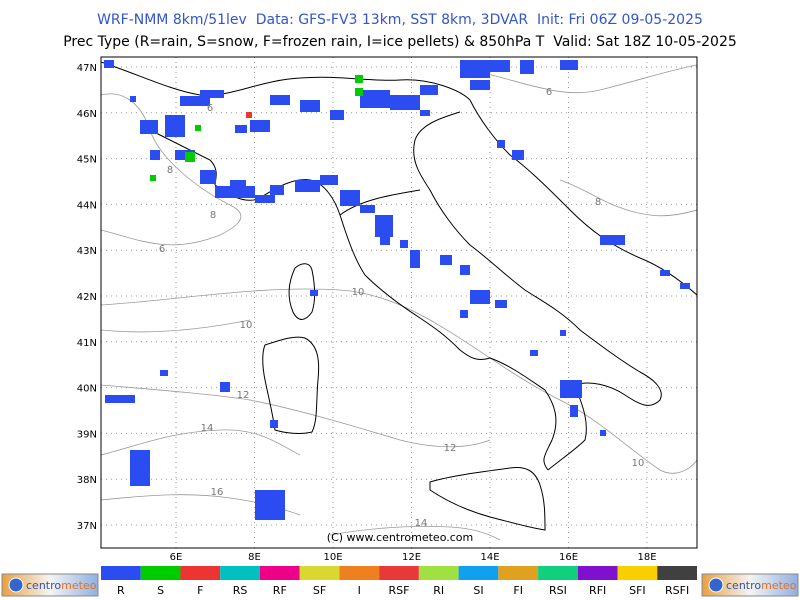 The width and height of the screenshot is (800, 600). What do you see at coordinates (249, 115) in the screenshot?
I see `frozen-cell` at bounding box center [249, 115].